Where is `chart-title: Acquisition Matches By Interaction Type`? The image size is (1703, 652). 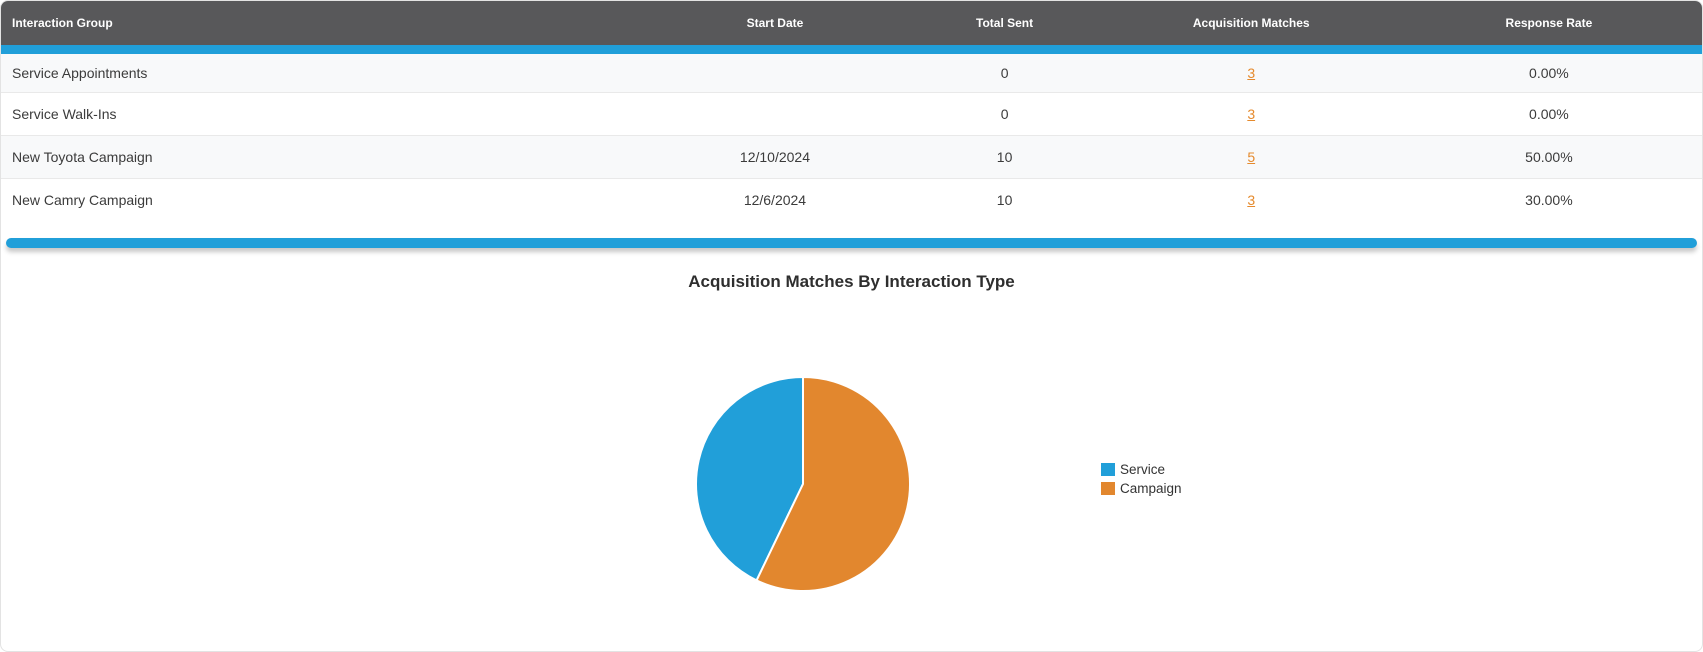
chart-title: Acquisition Matches By Interaction Type is located at coordinates (851, 281).